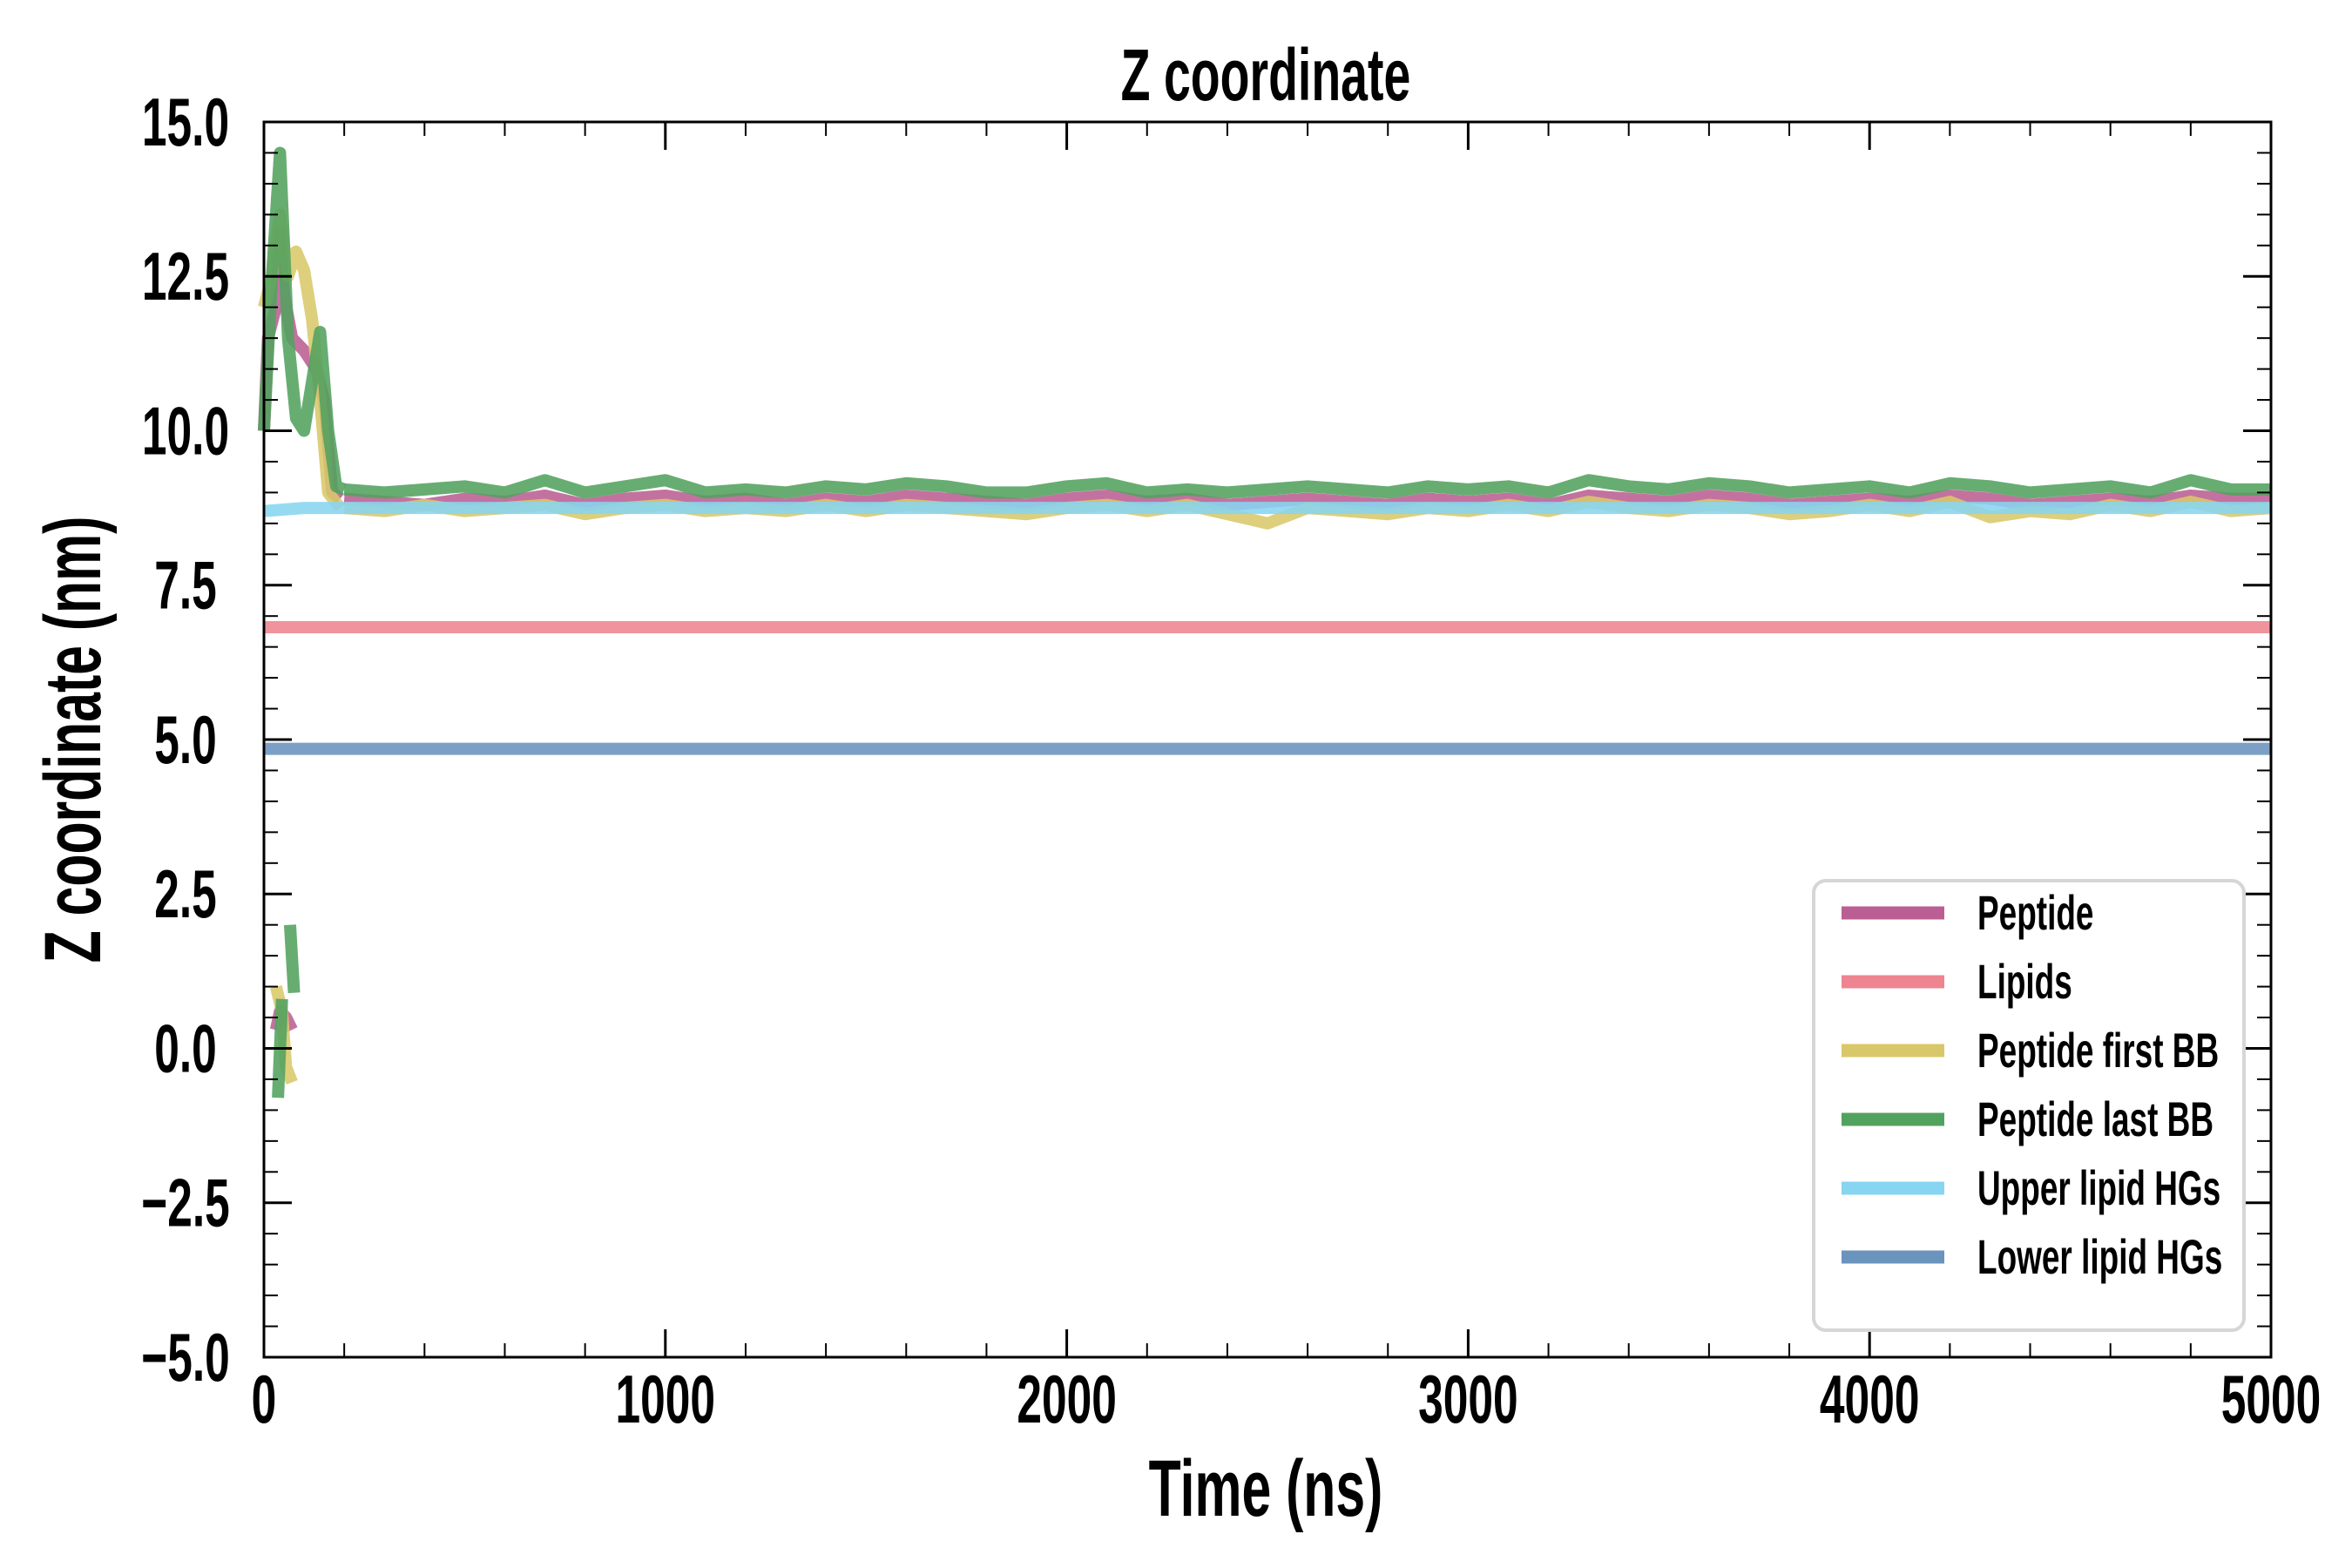  What do you see at coordinates (185, 1358) in the screenshot?
I see `y-tick-label: −5.0` at bounding box center [185, 1358].